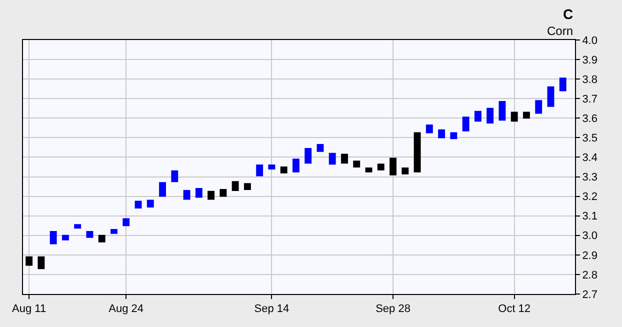 The height and width of the screenshot is (327, 622). What do you see at coordinates (590, 256) in the screenshot?
I see `y-tick-label: 2.9` at bounding box center [590, 256].